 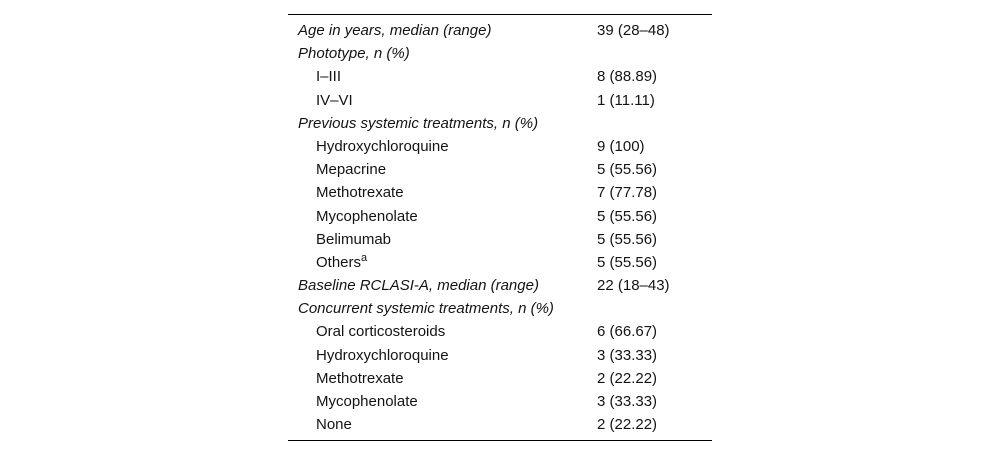 What do you see at coordinates (442, 169) in the screenshot?
I see `row-item-label: Mepacrine` at bounding box center [442, 169].